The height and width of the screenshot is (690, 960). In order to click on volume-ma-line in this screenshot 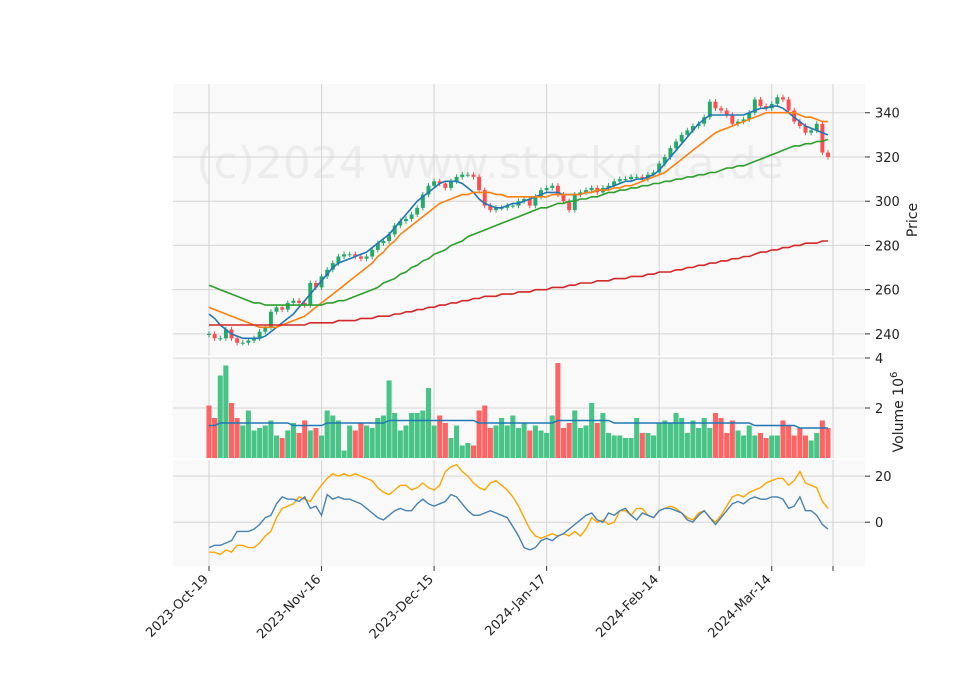, I will do `click(518, 424)`.